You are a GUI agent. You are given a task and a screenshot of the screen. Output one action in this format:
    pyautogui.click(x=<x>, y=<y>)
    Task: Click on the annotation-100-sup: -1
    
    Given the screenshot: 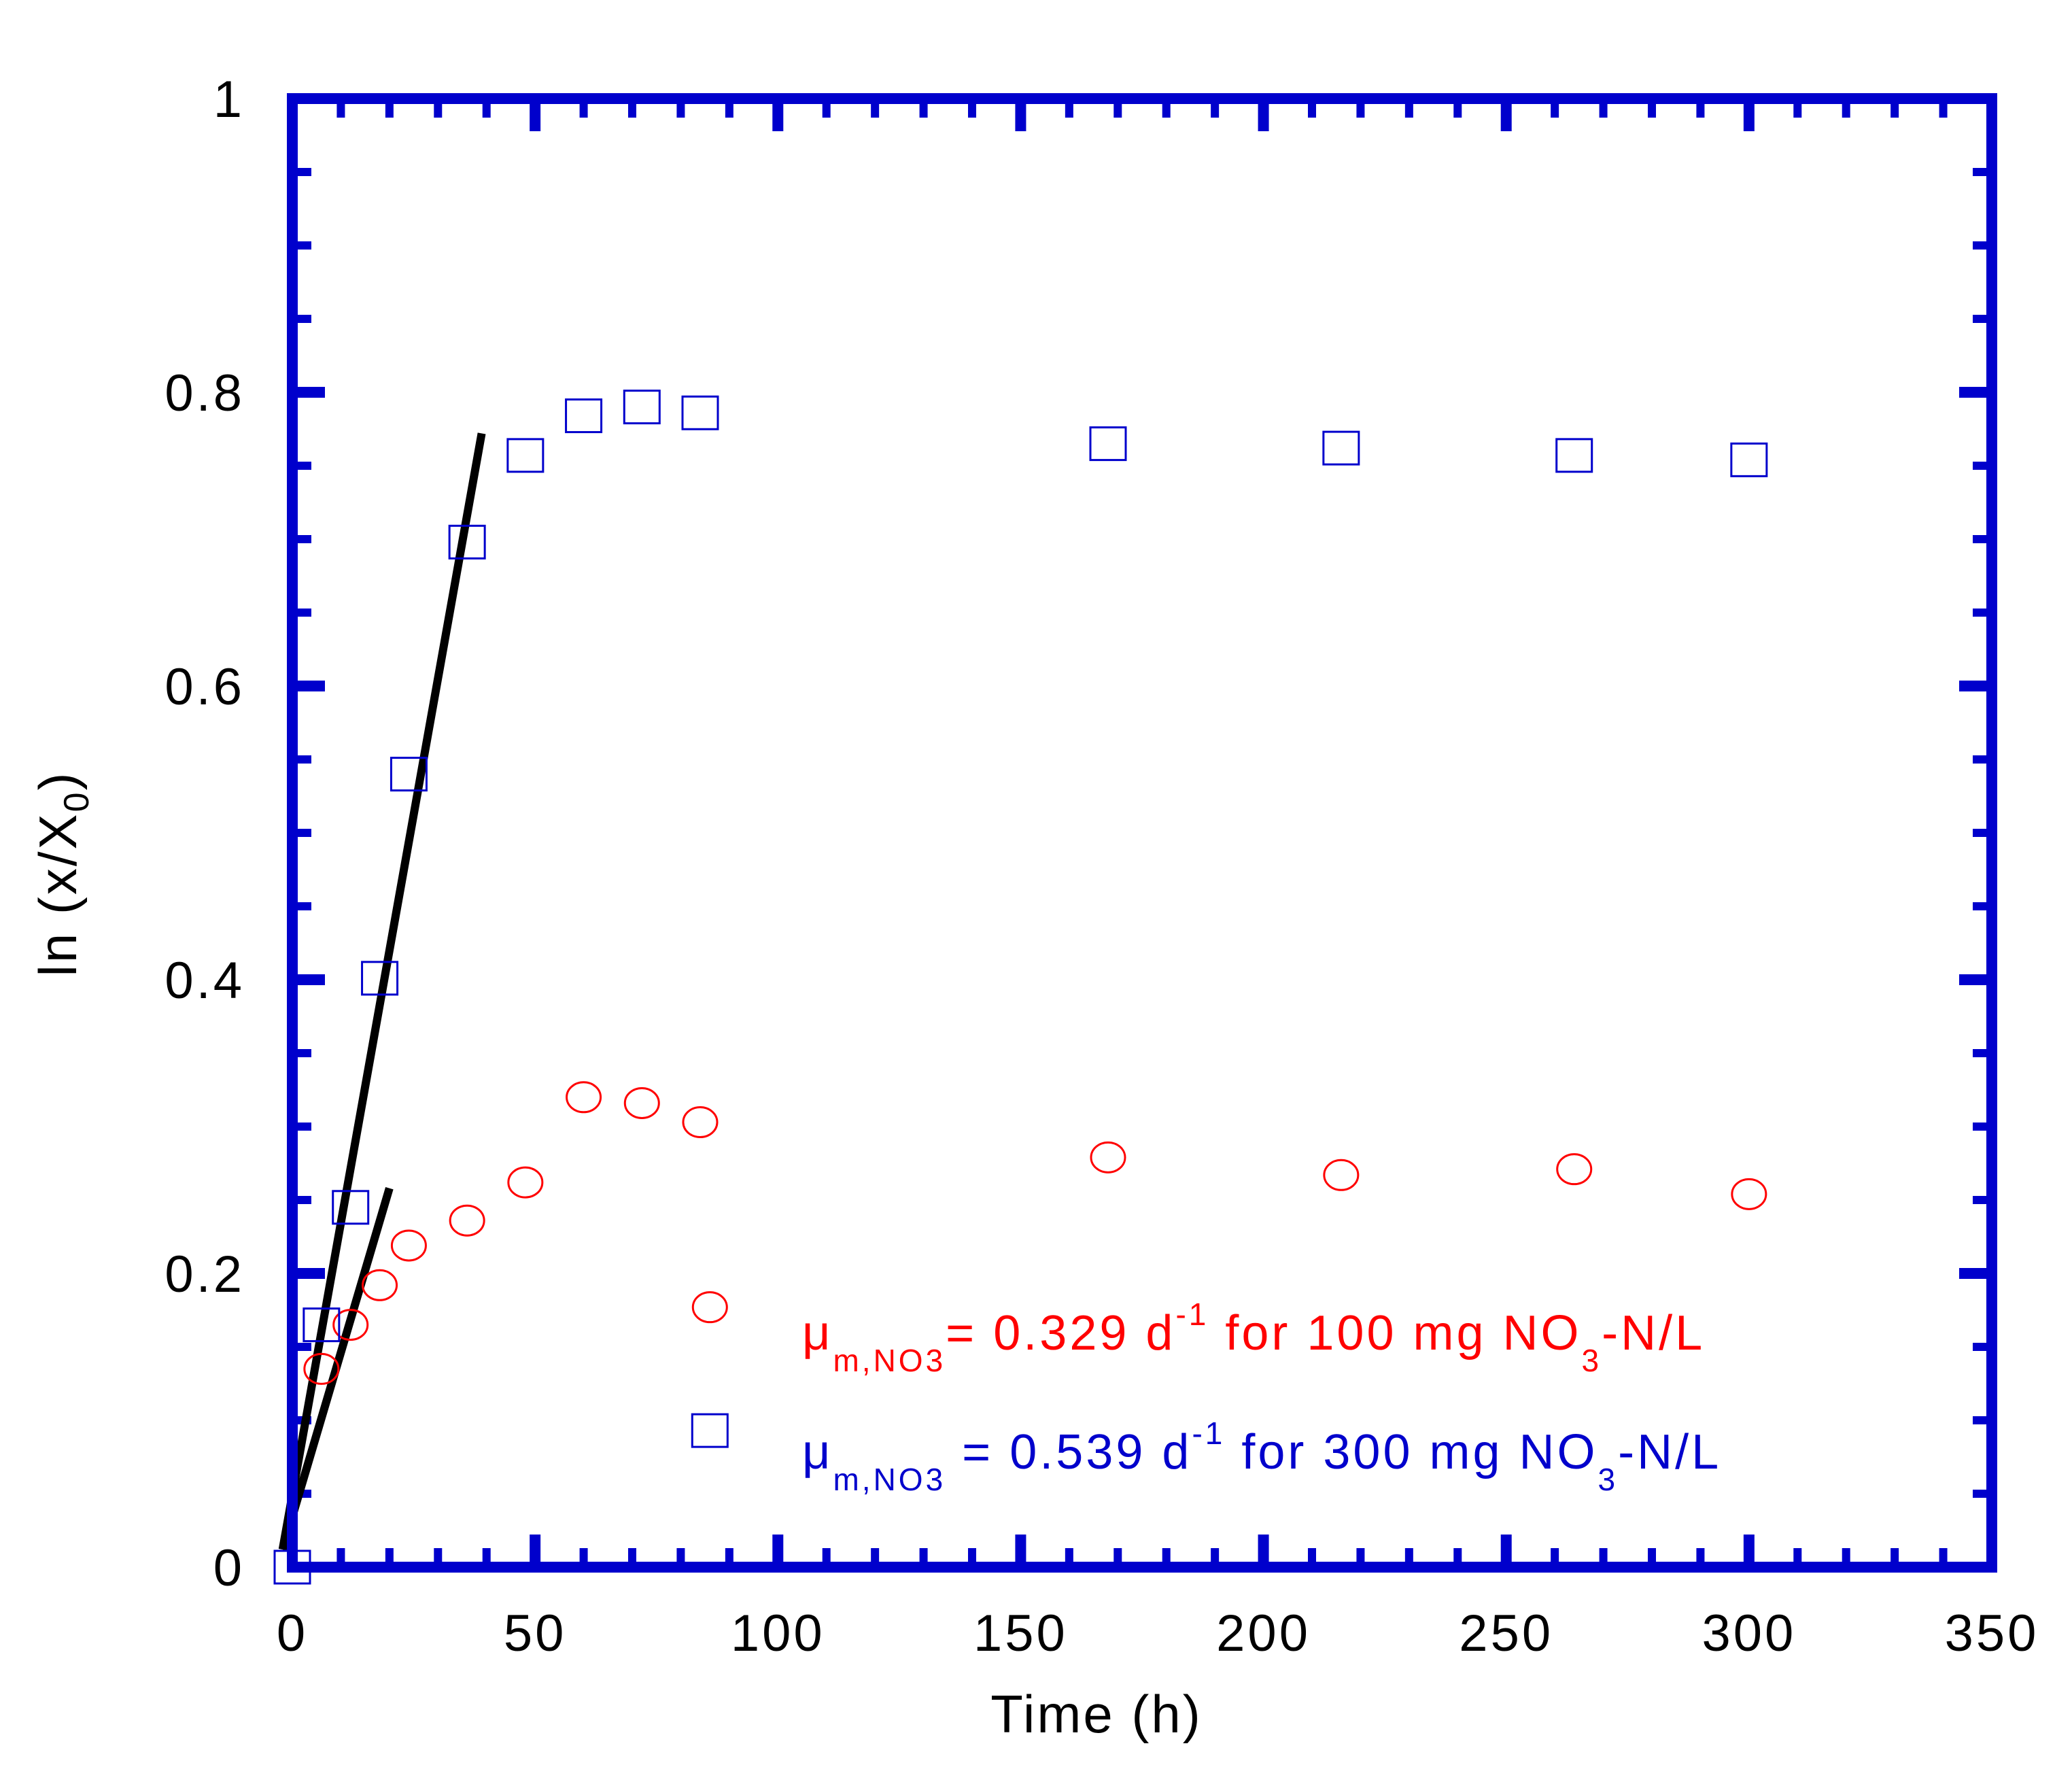 What is the action you would take?
    pyautogui.click(x=1192, y=1314)
    